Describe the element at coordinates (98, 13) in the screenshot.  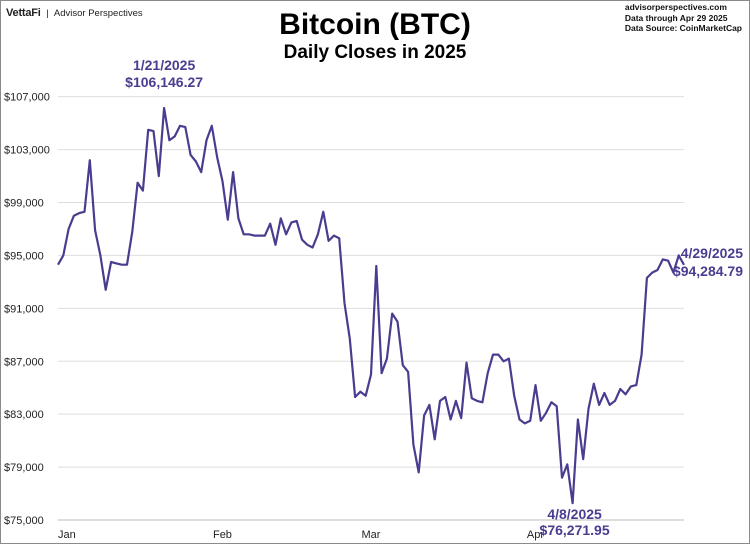
I see `brand-name: Advisor Perspectives` at that location.